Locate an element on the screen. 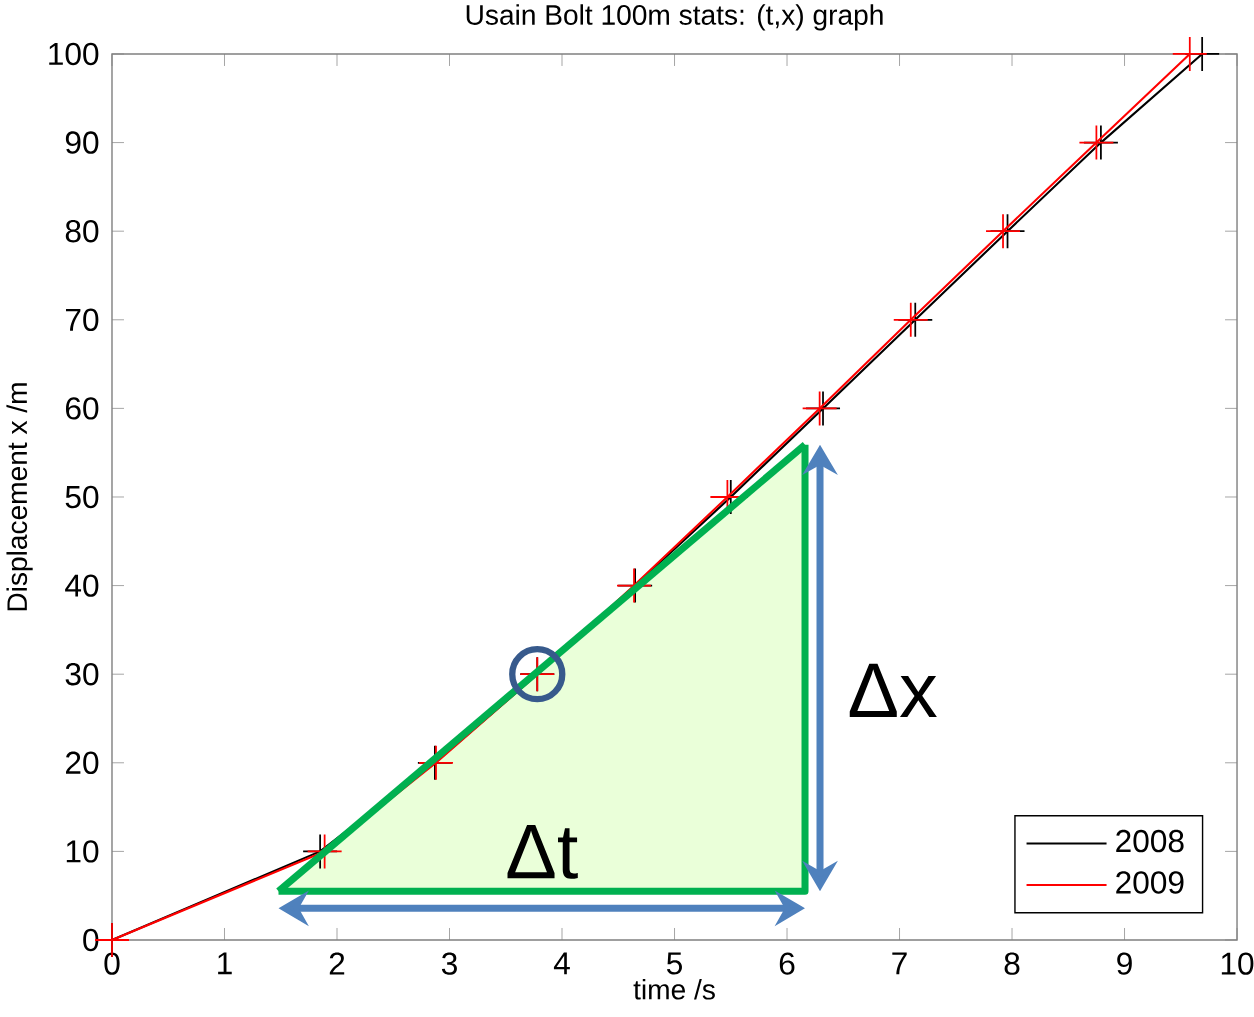  legend-label: 2009 is located at coordinates (1150, 882).